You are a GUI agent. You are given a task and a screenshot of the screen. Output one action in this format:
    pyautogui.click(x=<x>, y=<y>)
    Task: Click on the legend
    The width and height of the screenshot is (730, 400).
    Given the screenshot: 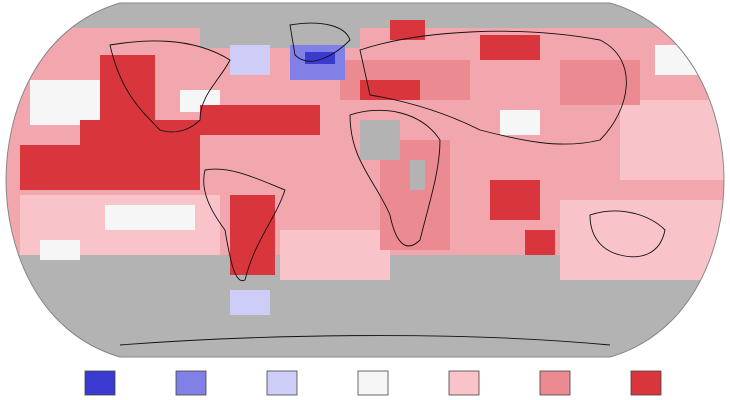 What is the action you would take?
    pyautogui.click(x=373, y=383)
    